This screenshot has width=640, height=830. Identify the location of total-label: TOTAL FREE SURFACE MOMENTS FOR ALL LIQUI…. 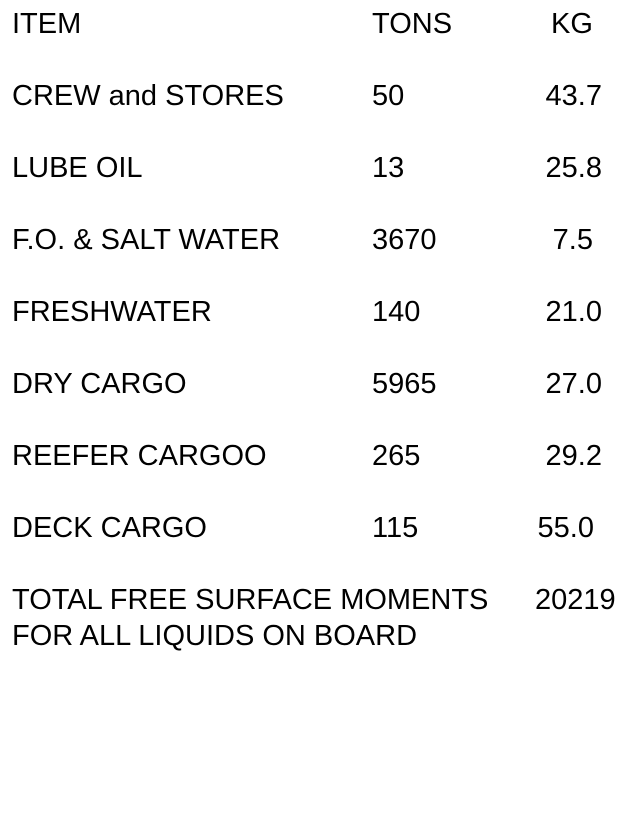
(267, 618).